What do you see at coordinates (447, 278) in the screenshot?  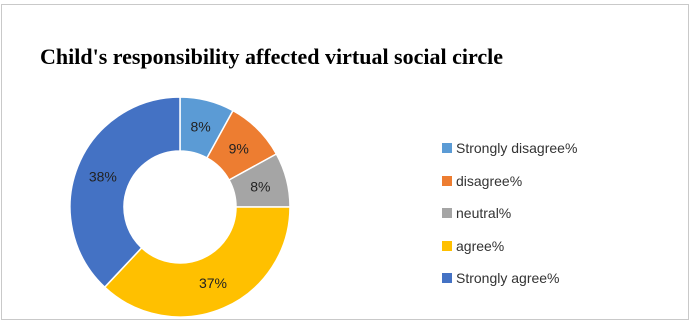 I see `legend-swatch-strongly-agree` at bounding box center [447, 278].